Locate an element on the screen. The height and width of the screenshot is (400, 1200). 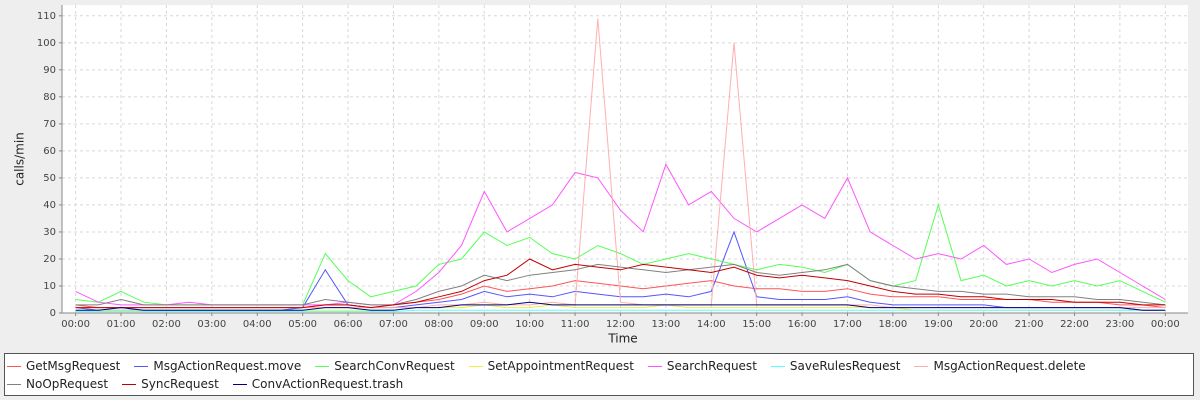
legend-label: MsgActionRequest.delete is located at coordinates (1009, 366).